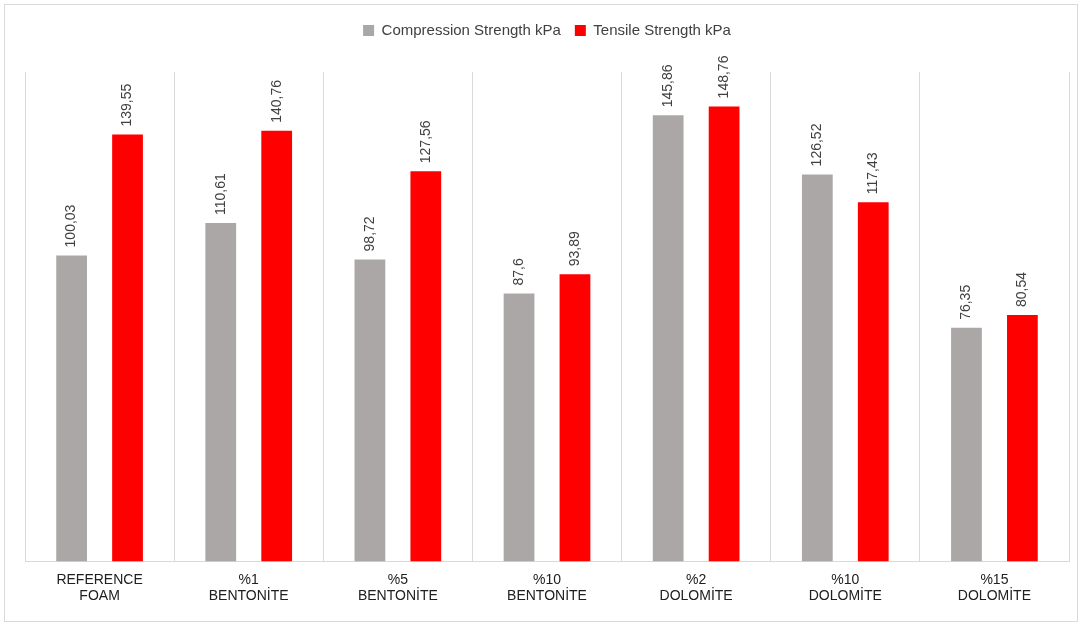  What do you see at coordinates (219, 194) in the screenshot?
I see `data-label: 110,61` at bounding box center [219, 194].